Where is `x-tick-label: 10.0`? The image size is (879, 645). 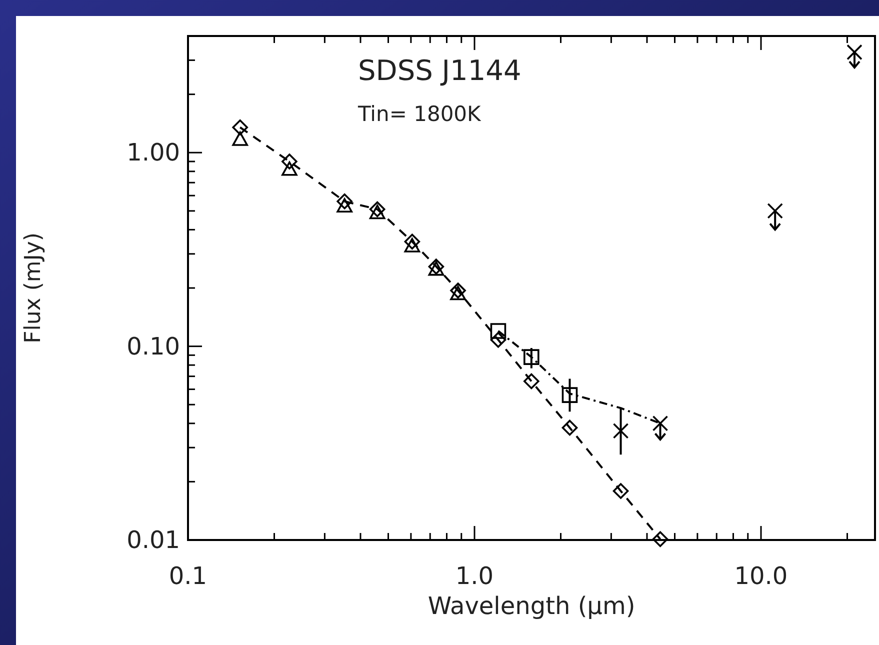 x-tick-label: 10.0 is located at coordinates (761, 576).